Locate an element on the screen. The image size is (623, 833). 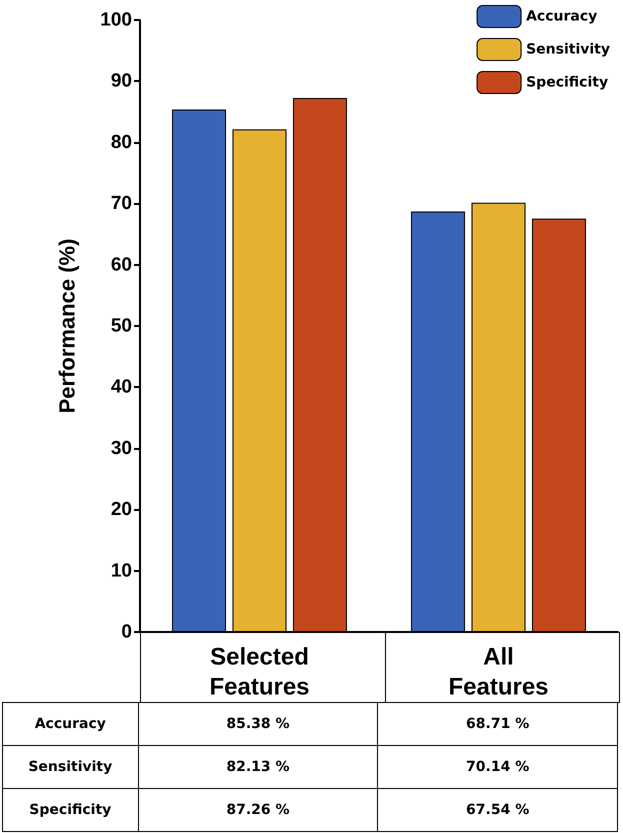
legend-label: Specificity is located at coordinates (567, 82).